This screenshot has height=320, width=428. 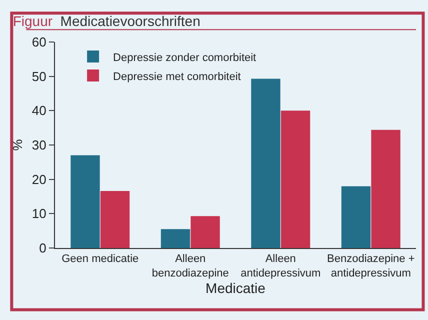 What do you see at coordinates (42, 248) in the screenshot?
I see `y-tick-label: 0` at bounding box center [42, 248].